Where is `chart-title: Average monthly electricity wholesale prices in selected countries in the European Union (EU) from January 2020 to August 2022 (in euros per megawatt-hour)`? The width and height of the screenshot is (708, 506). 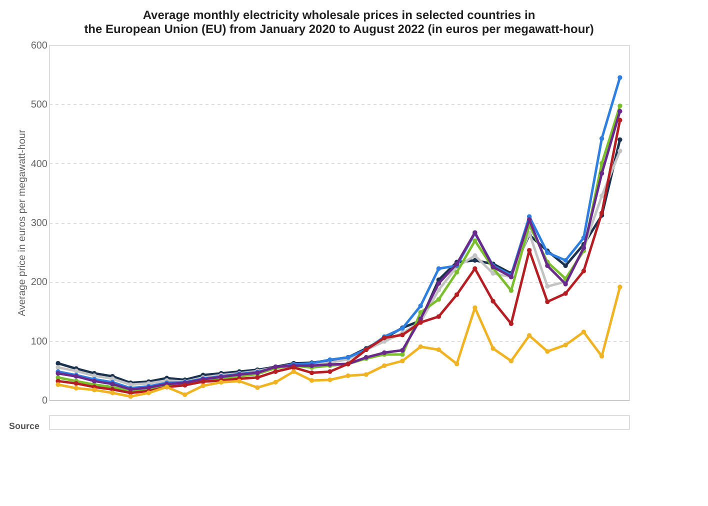 chart-title: Average monthly electricity wholesale prices in selected countries in the European Union (EU) from January 2020 to August 2022 (in euros per megawatt-hour) is located at coordinates (339, 22).